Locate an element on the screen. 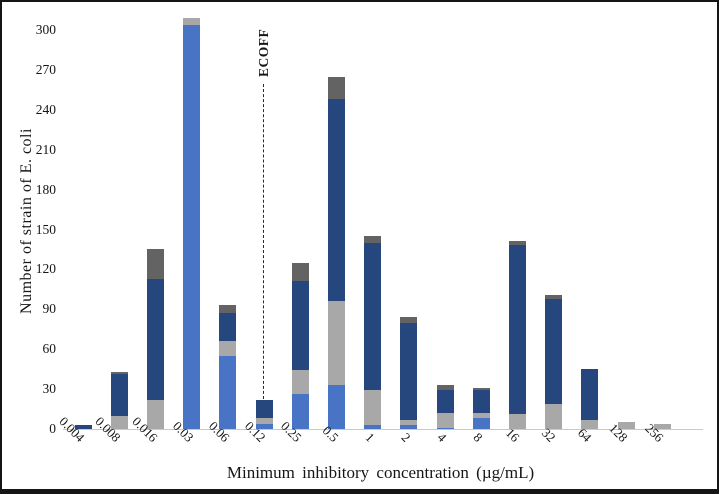 This screenshot has width=719, height=494. y-tick-label: 120 is located at coordinates (45, 269).